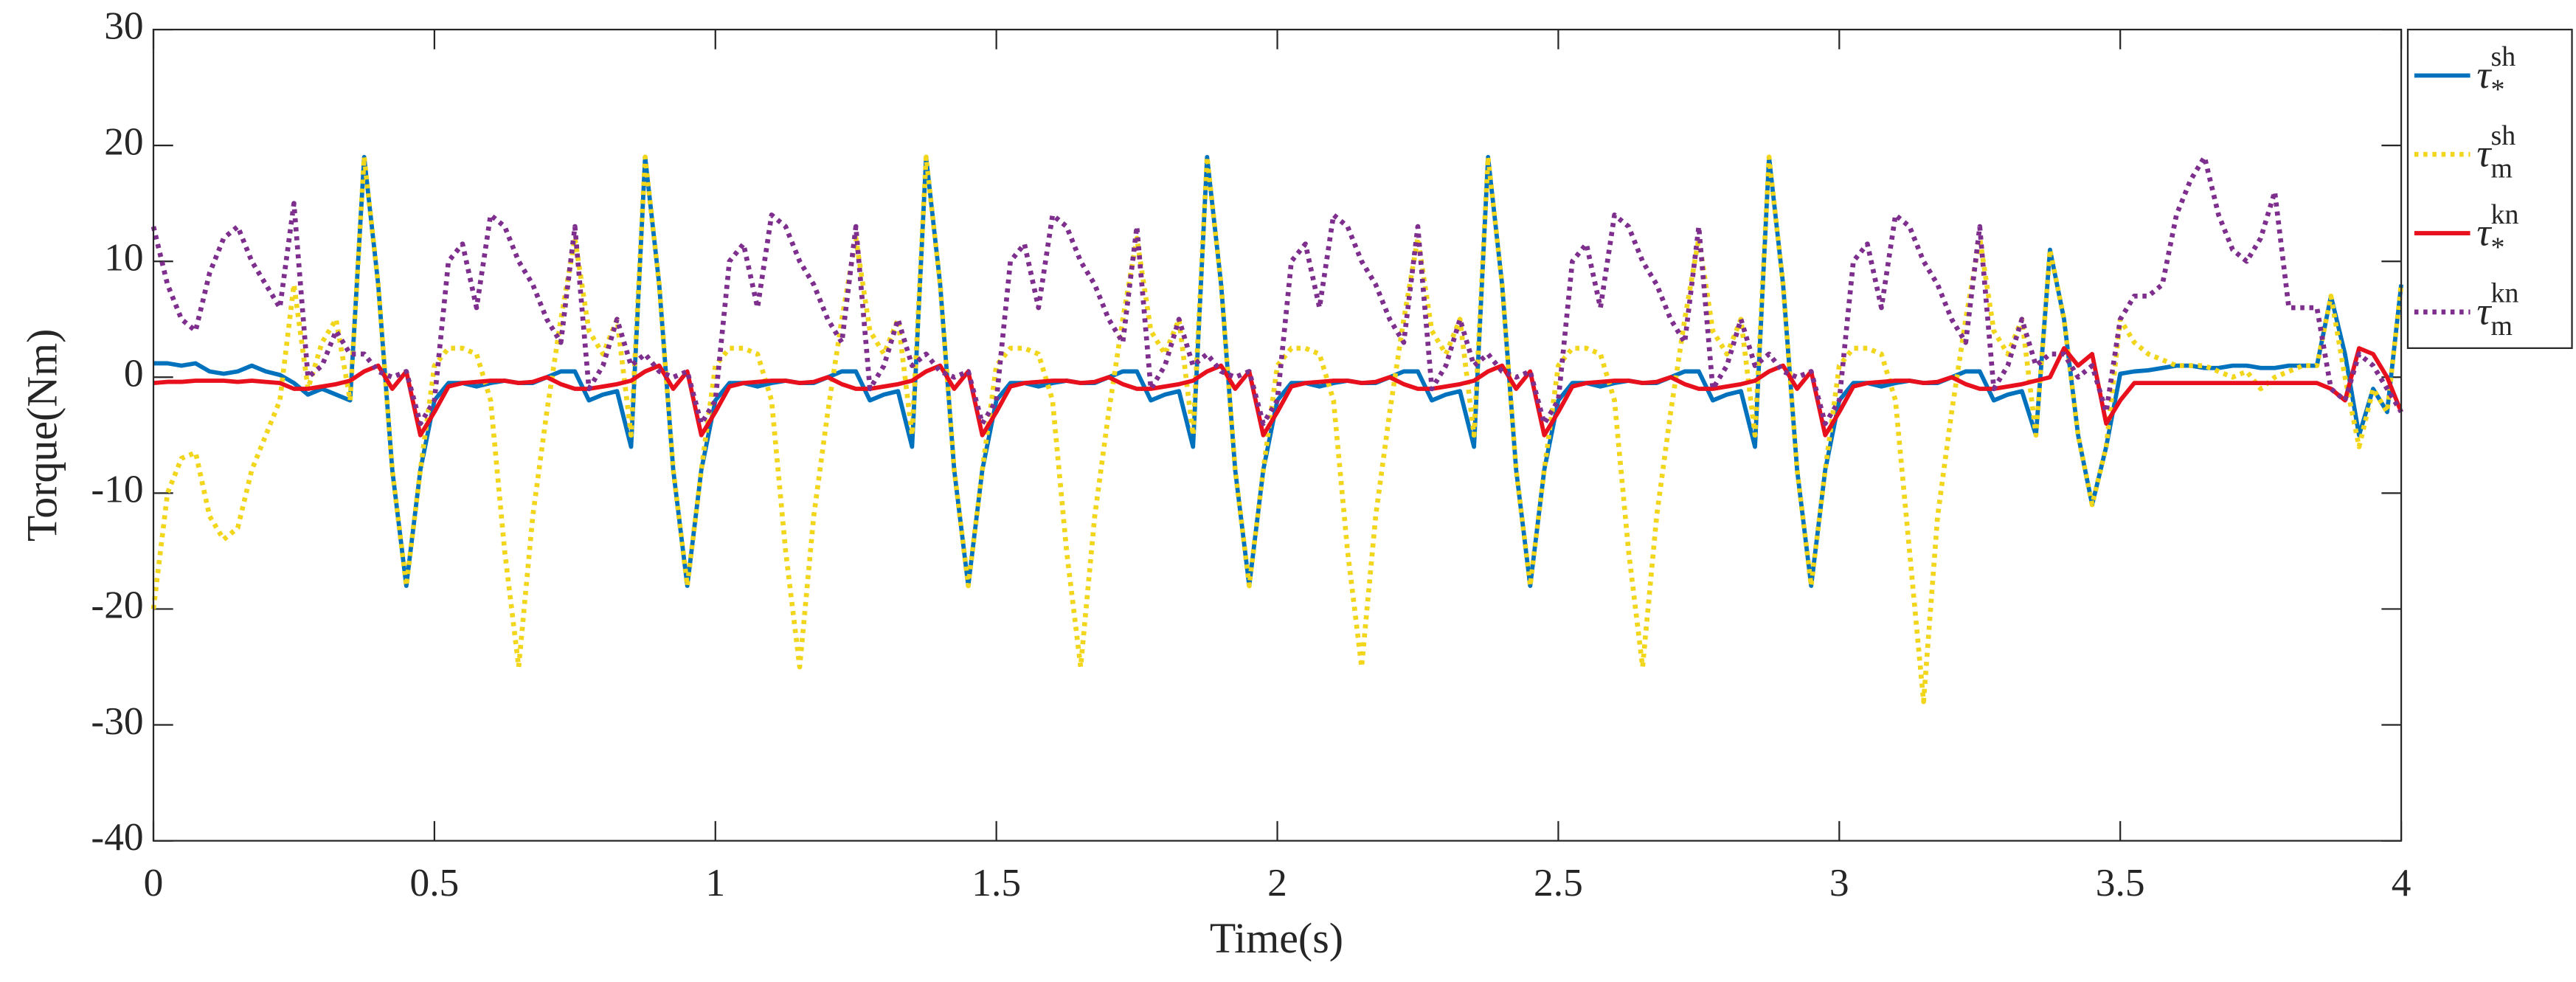 This screenshot has height=982, width=2576. What do you see at coordinates (154, 883) in the screenshot?
I see `x-tick-label: 0` at bounding box center [154, 883].